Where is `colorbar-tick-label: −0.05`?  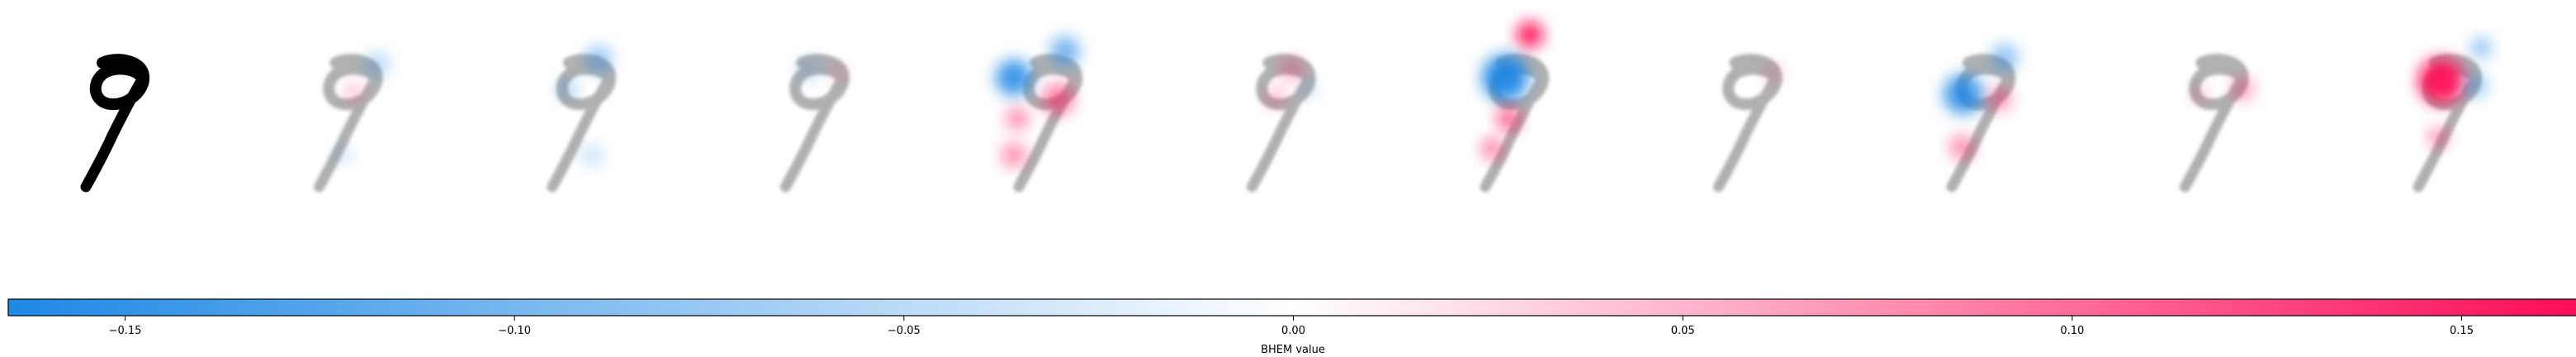
colorbar-tick-label: −0.05 is located at coordinates (904, 331).